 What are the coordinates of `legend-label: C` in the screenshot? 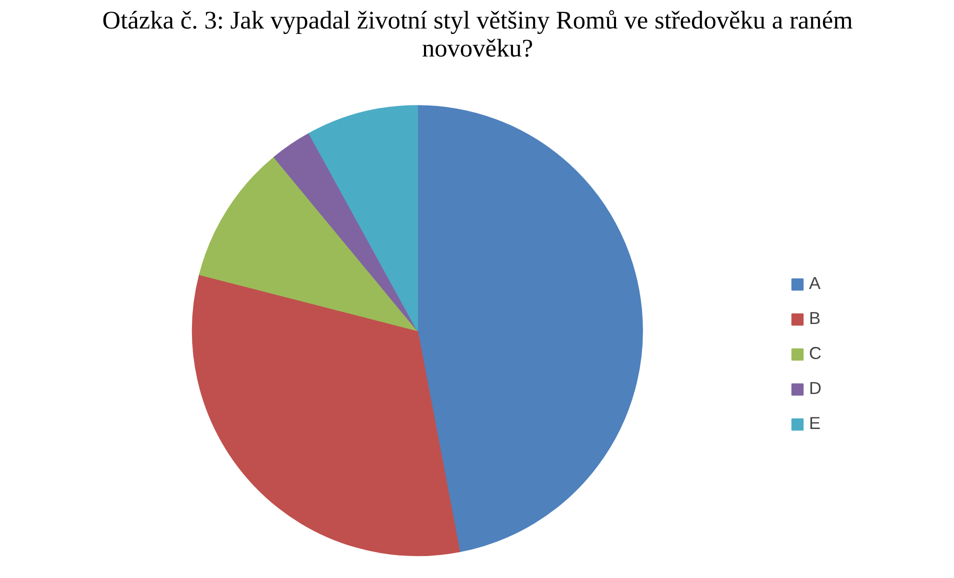 It's located at (816, 353).